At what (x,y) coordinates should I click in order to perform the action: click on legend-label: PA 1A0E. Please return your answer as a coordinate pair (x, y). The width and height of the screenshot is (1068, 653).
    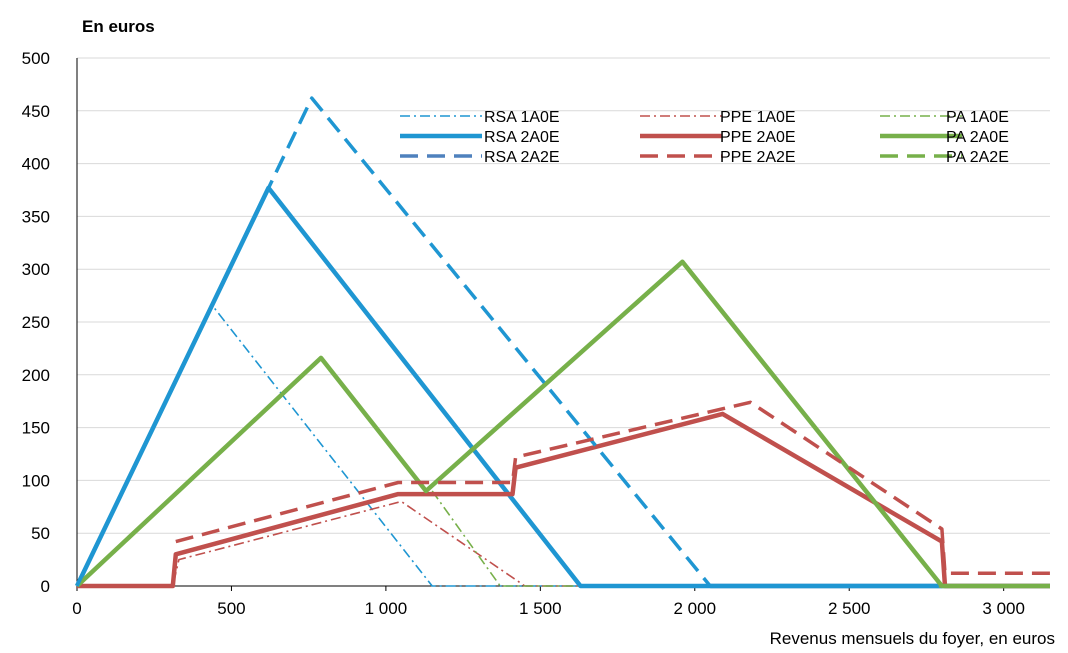
    Looking at the image, I should click on (977, 117).